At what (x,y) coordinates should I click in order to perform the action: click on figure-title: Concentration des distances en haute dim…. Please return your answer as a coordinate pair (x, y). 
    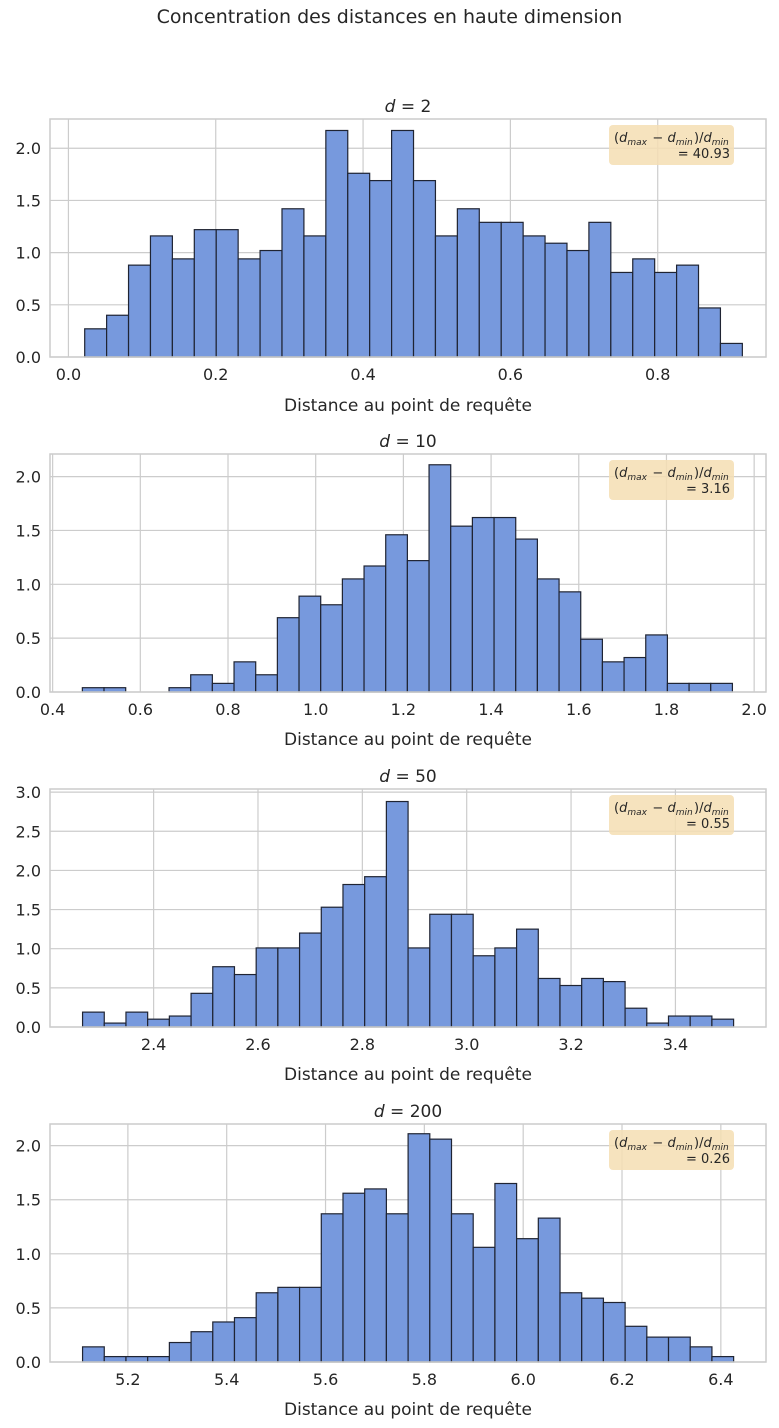
    Looking at the image, I should click on (389, 17).